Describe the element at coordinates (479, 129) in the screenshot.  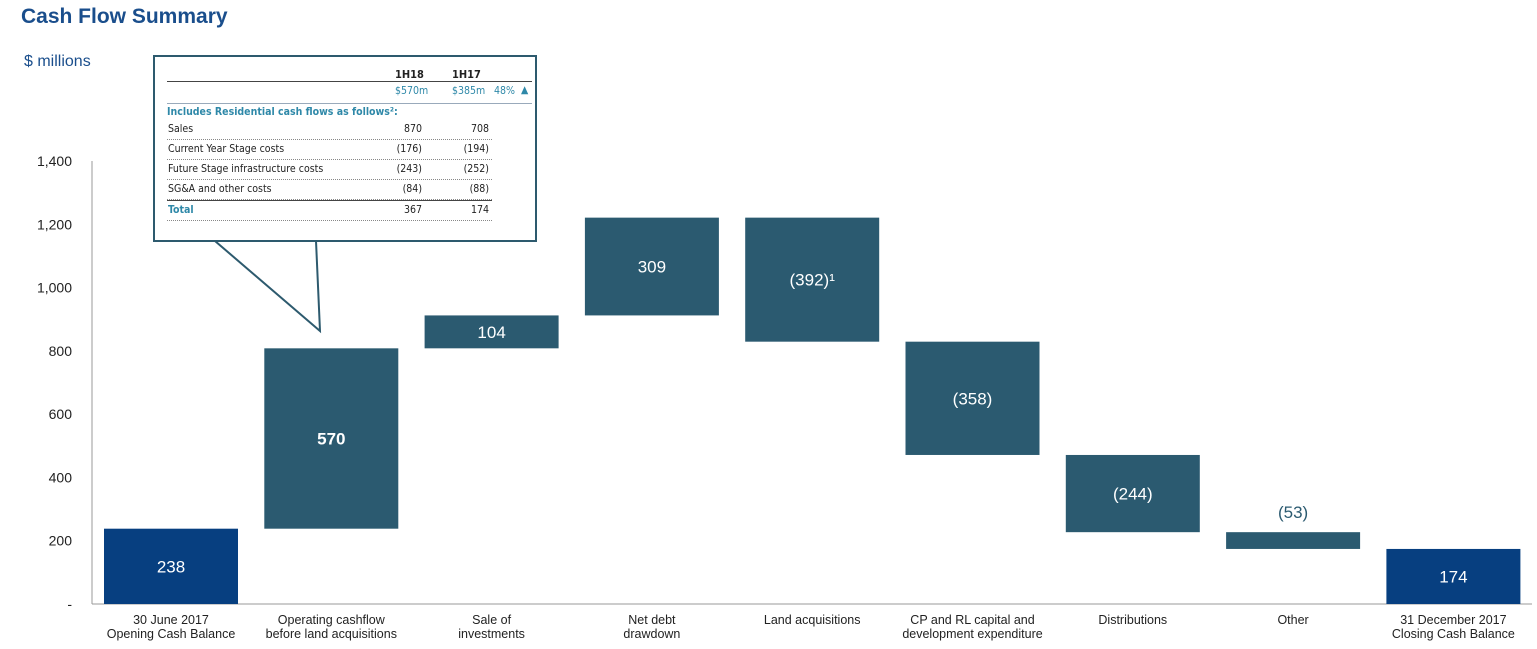
I see `row-1h17: 708` at that location.